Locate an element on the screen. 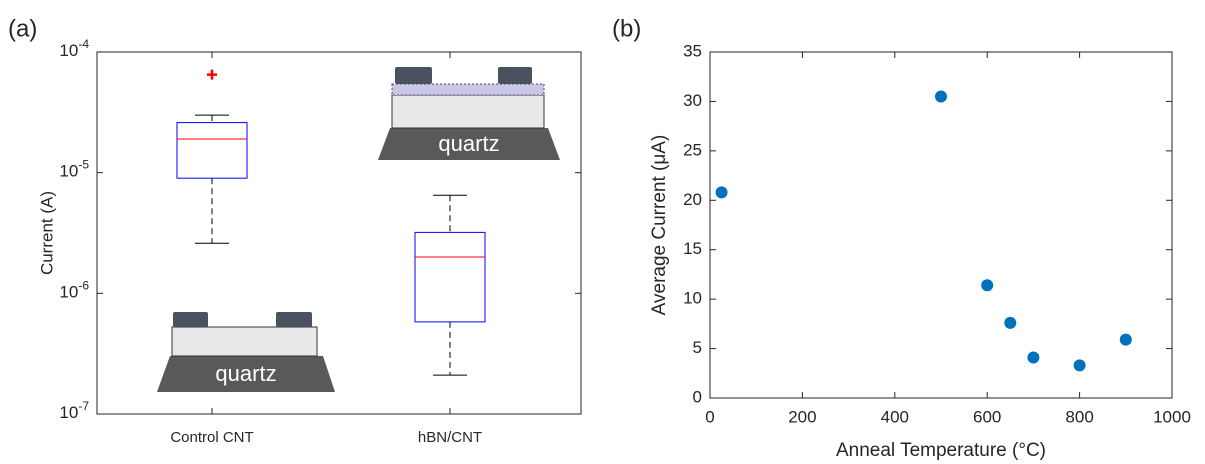  x-tick-label: 1000 is located at coordinates (1172, 416).